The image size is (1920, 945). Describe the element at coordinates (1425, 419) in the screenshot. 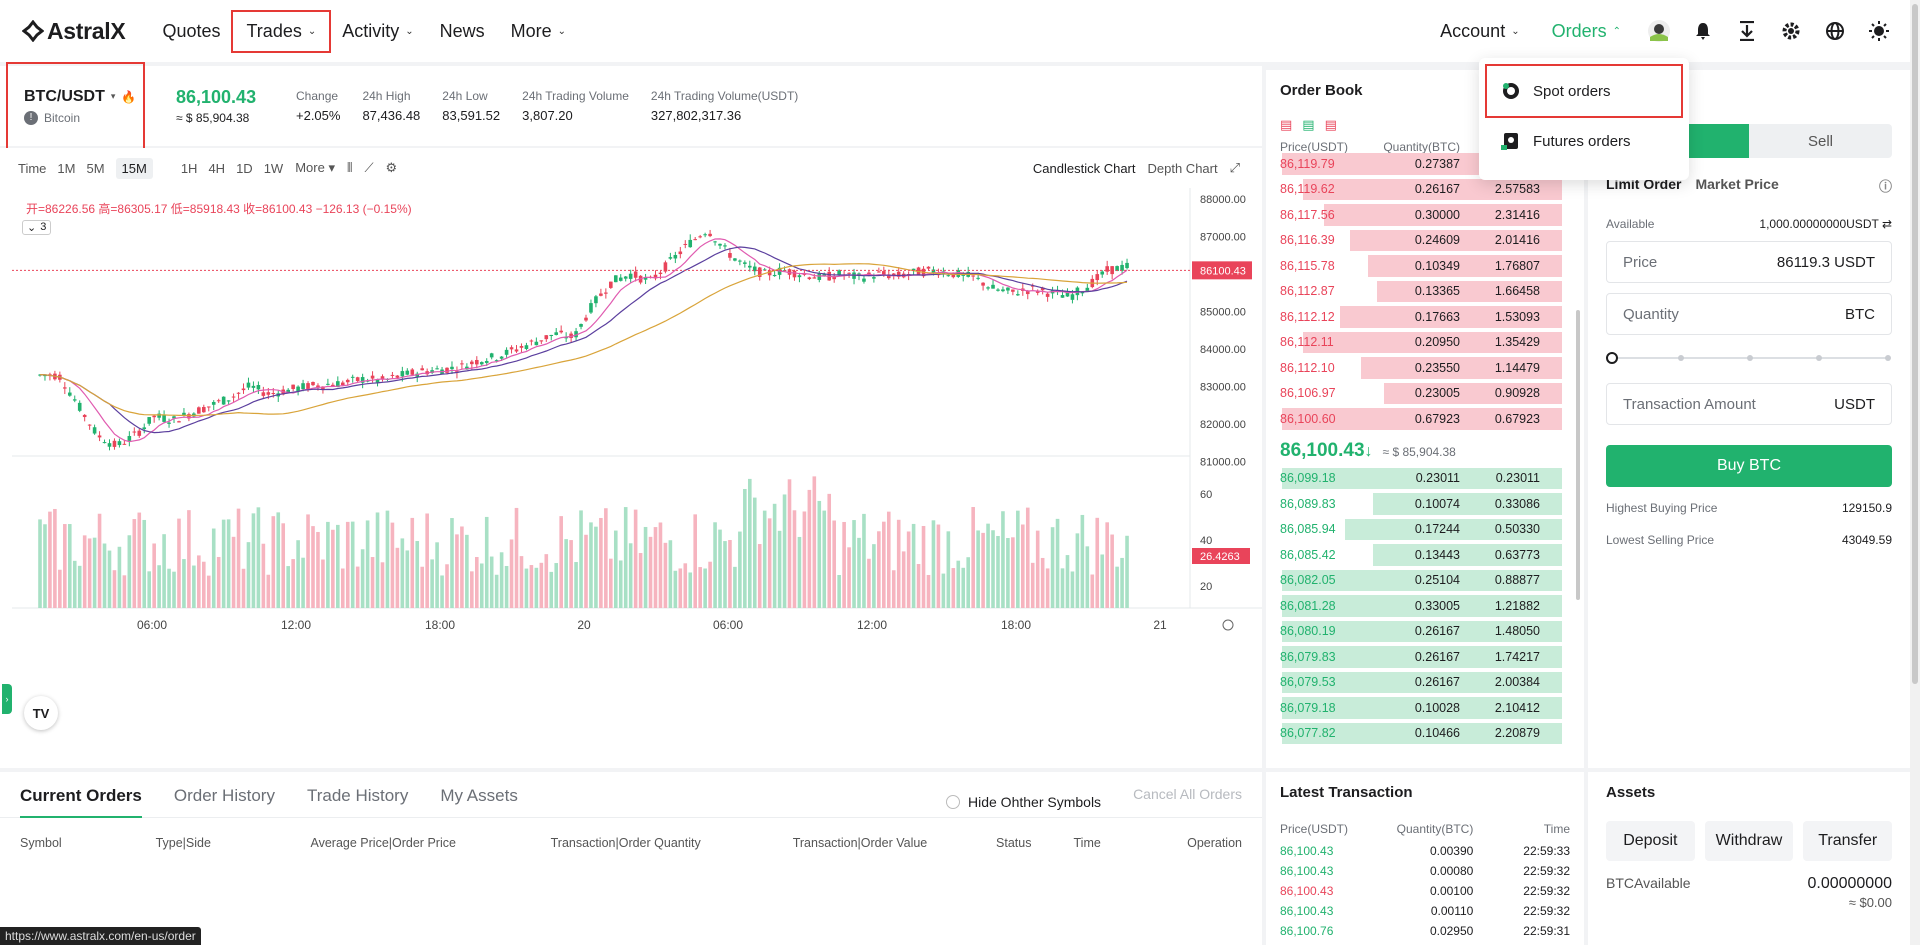

I see `ask-row: 86,100.60 0.67923 0.67923` at that location.